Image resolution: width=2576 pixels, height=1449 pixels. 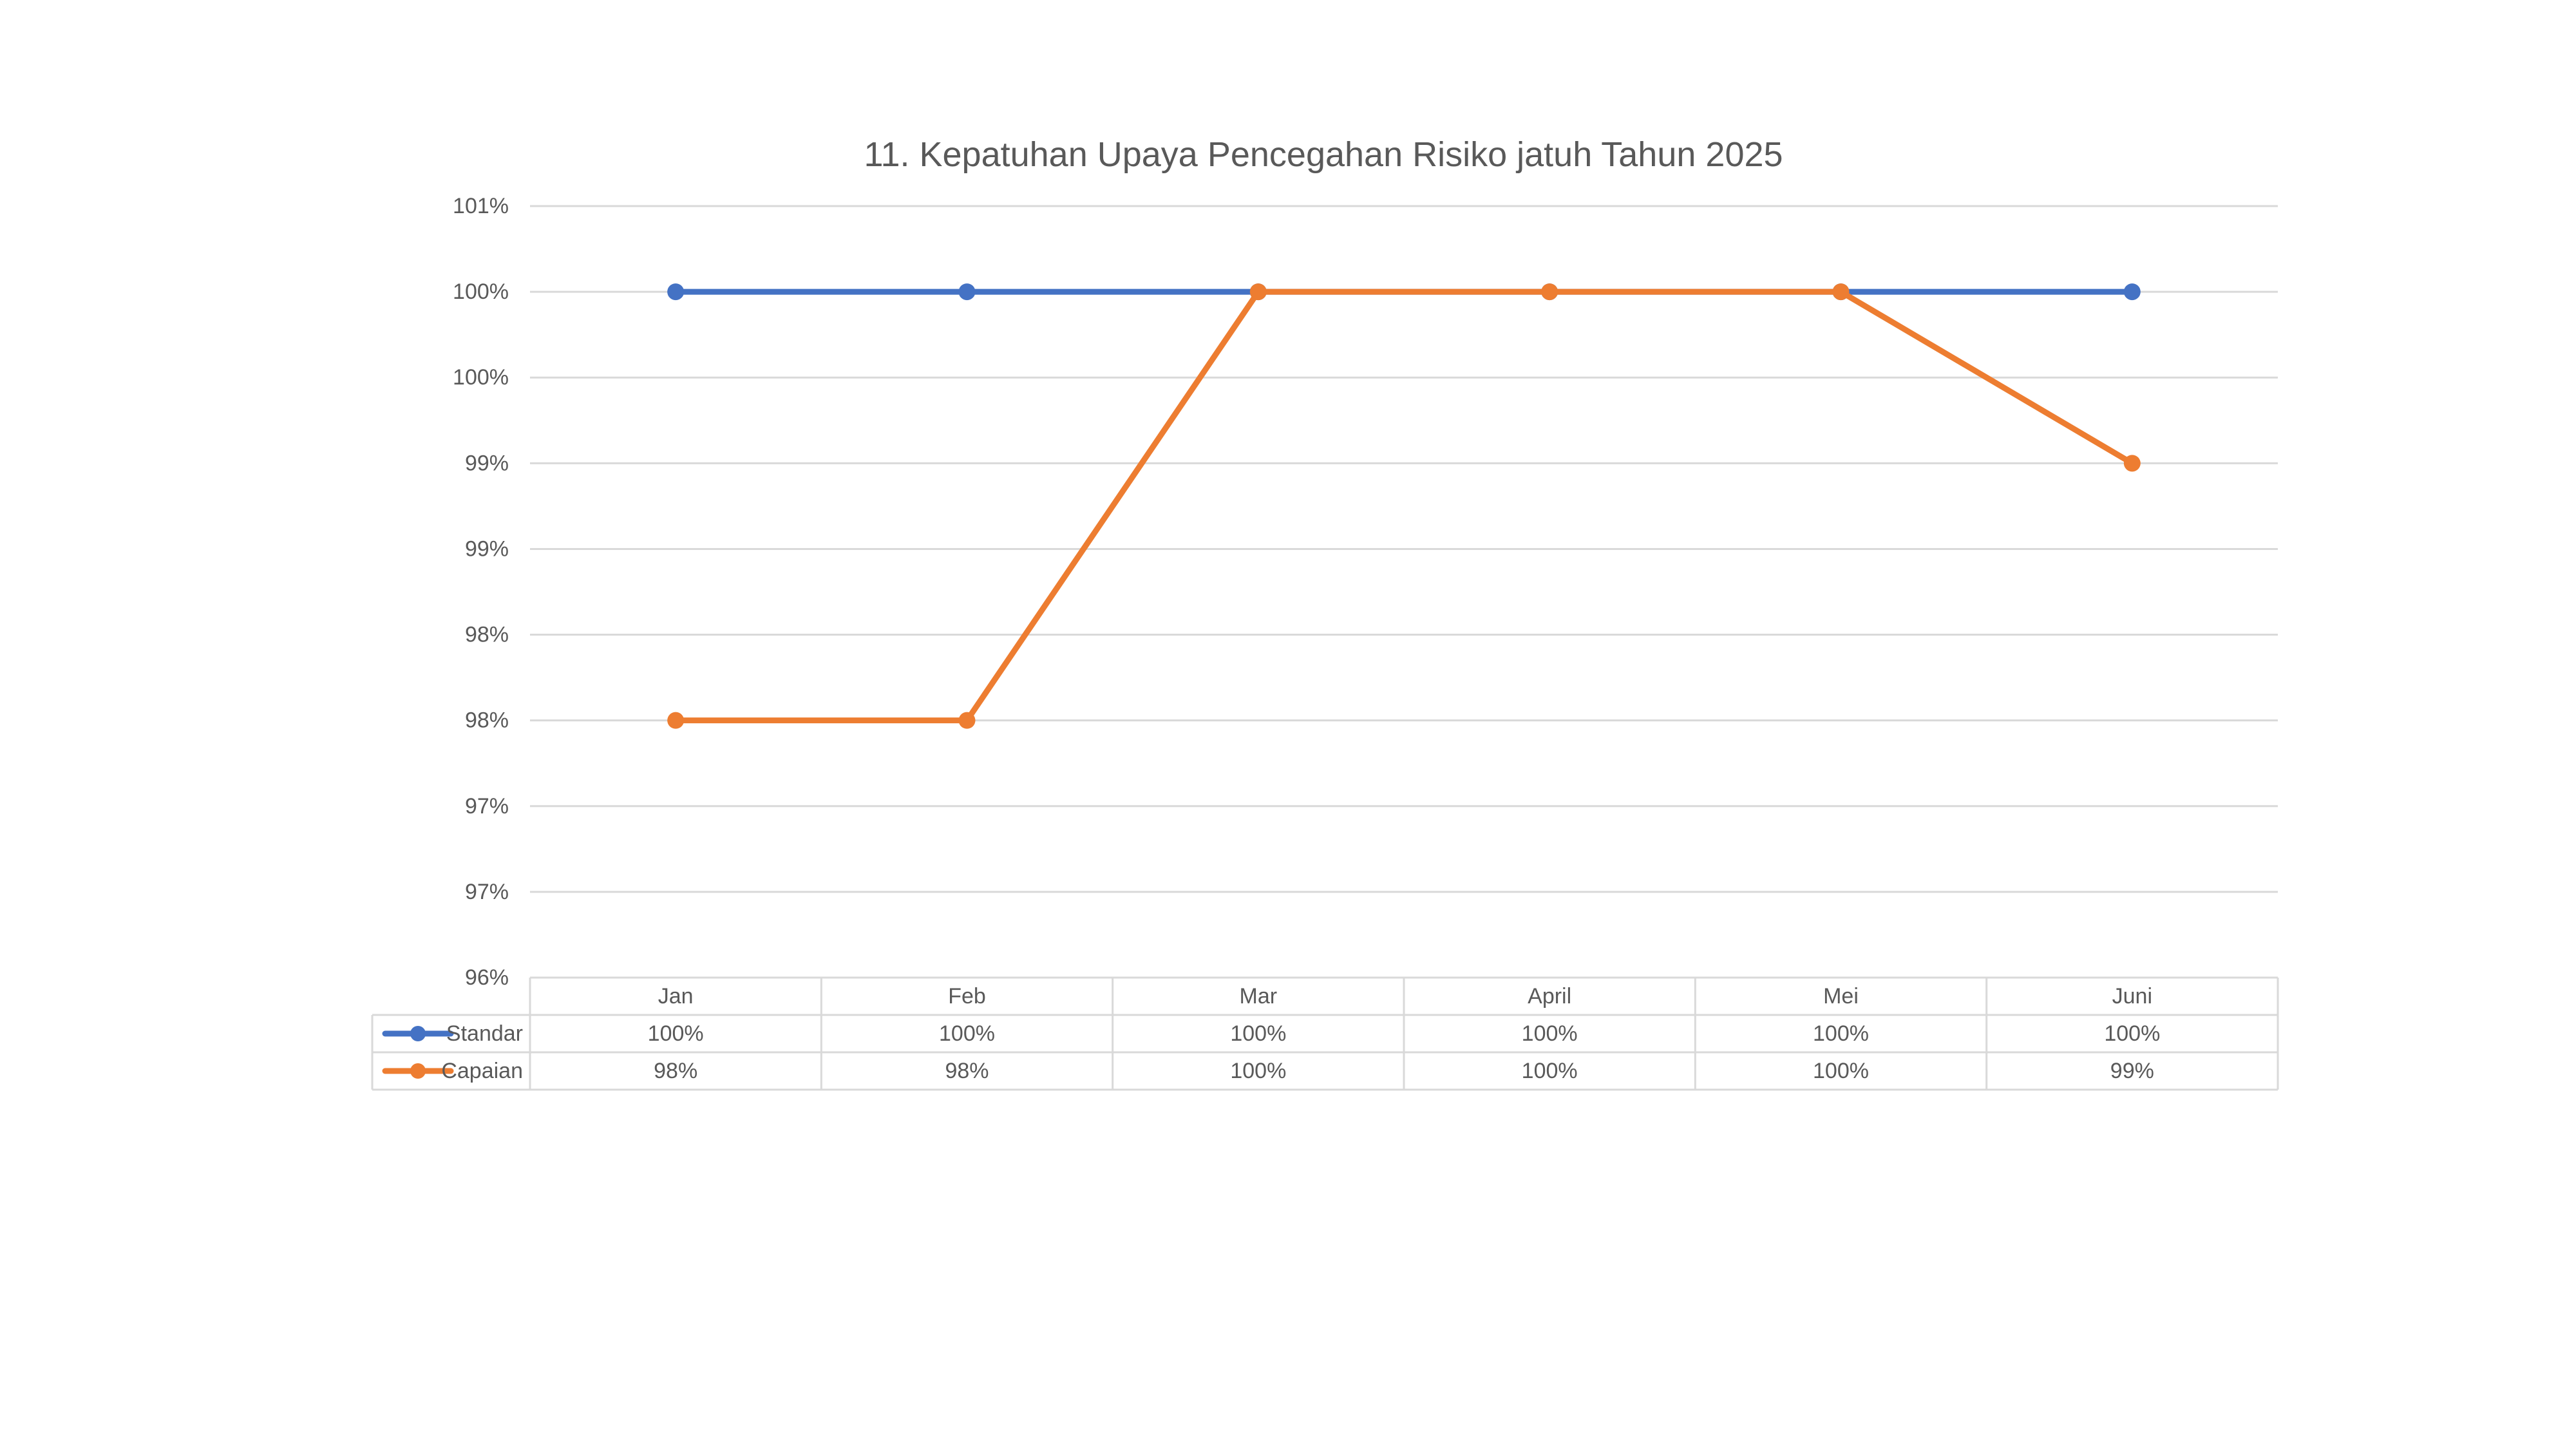 I want to click on data-point-capaian-juni, so click(x=2132, y=463).